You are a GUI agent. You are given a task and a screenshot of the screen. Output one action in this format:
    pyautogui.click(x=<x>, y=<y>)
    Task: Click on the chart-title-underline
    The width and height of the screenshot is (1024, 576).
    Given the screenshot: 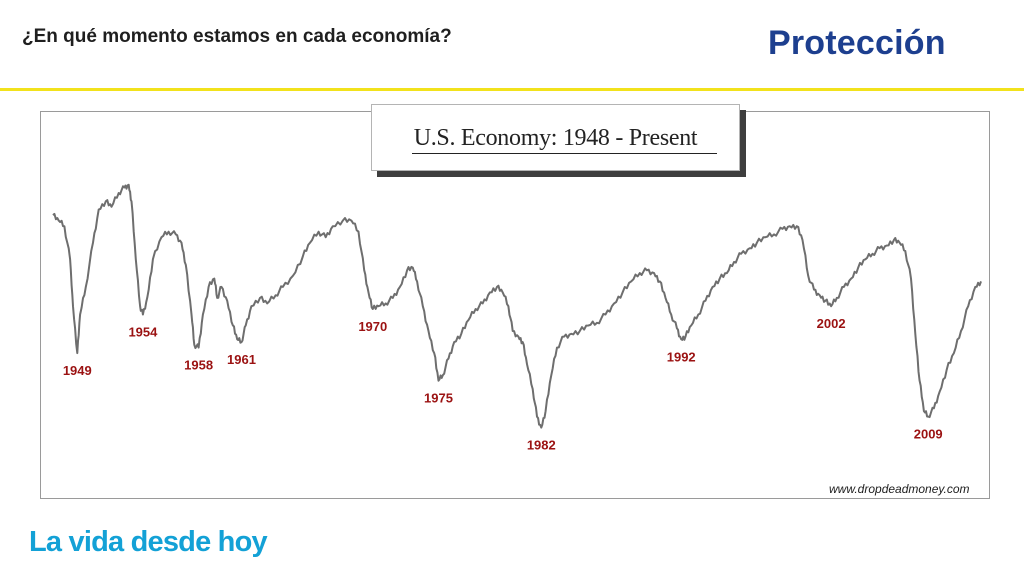 What is the action you would take?
    pyautogui.click(x=564, y=153)
    